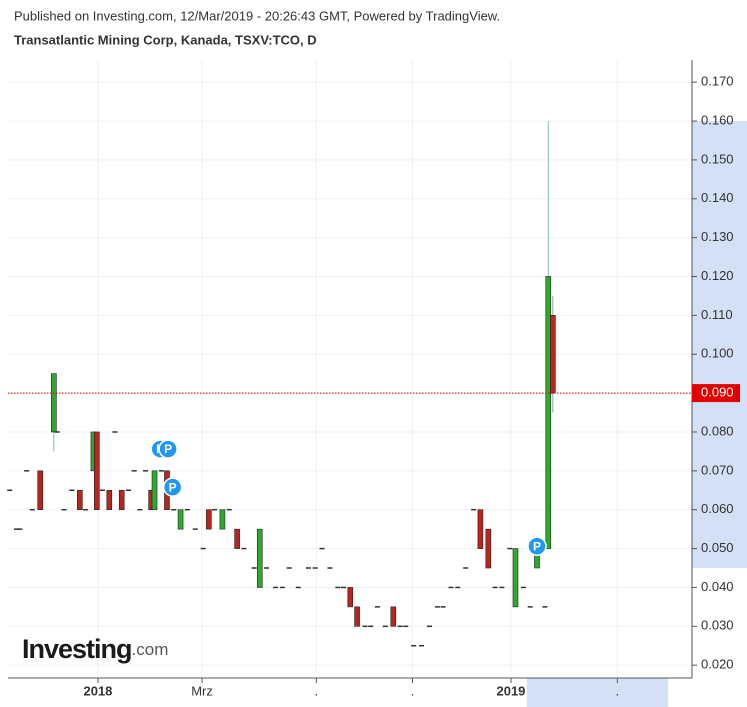 Image resolution: width=747 pixels, height=707 pixels. Describe the element at coordinates (717, 508) in the screenshot. I see `y-tick-label: 0.060` at that location.